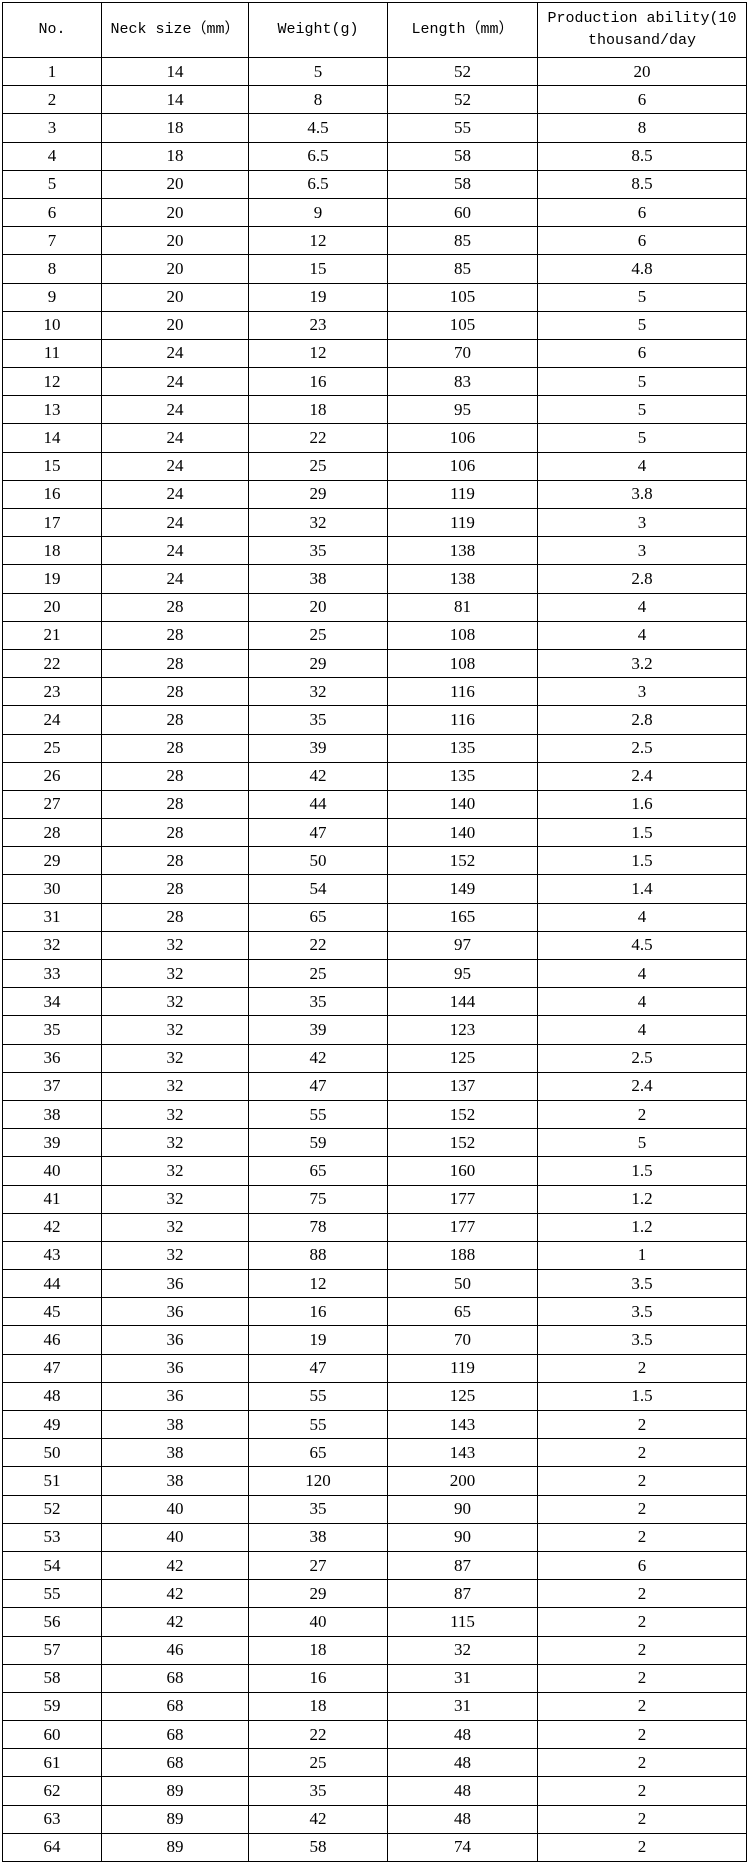  Describe the element at coordinates (374, 212) in the screenshot. I see `table-row: 6 20 9 60 6` at that location.